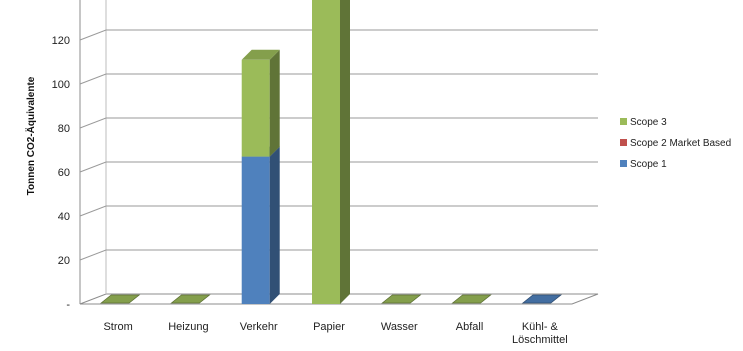  Describe the element at coordinates (61, 155) in the screenshot. I see `y-axis-ticks: - 20 40 60 80 100 120 140` at that location.